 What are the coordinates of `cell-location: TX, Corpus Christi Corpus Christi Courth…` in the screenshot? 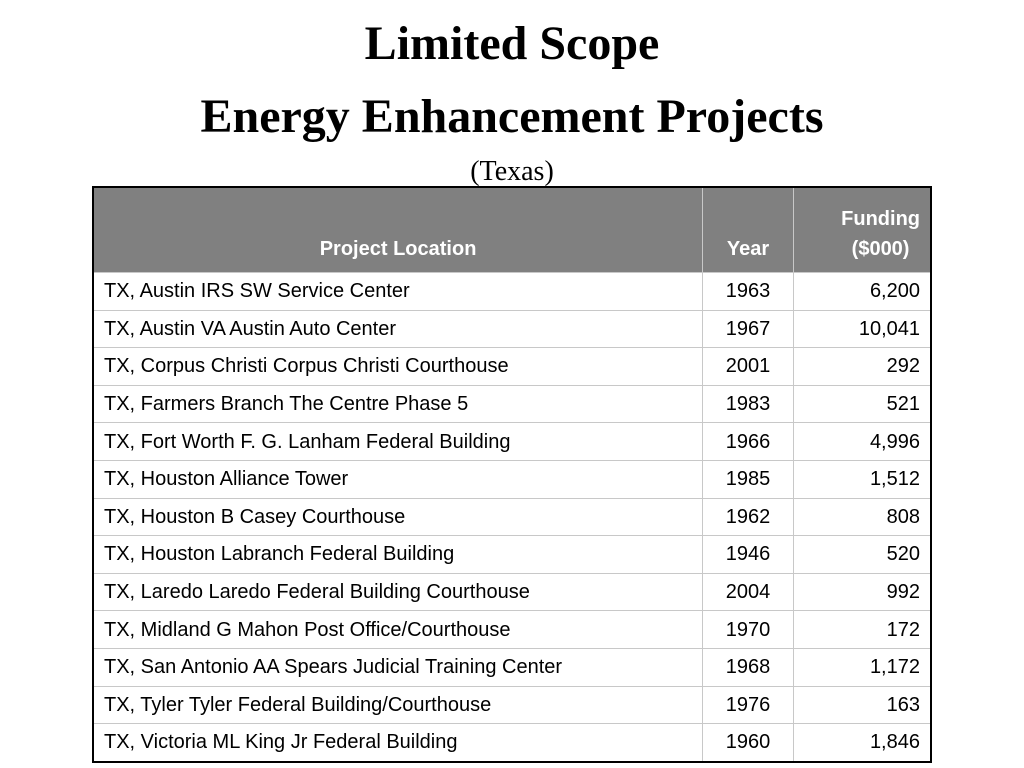 It's located at (398, 366).